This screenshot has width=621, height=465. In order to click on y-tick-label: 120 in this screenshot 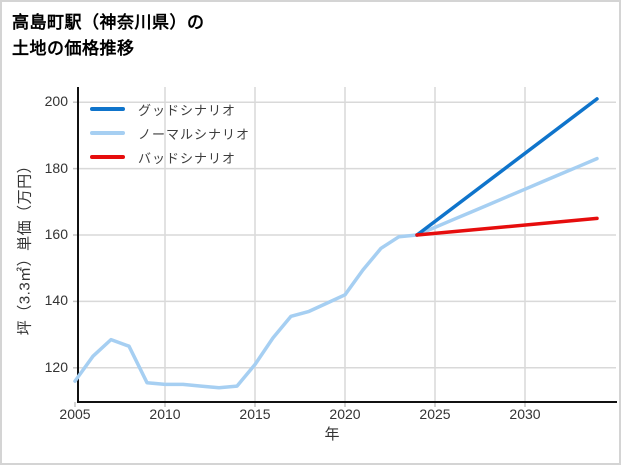, I will do `click(56, 366)`.